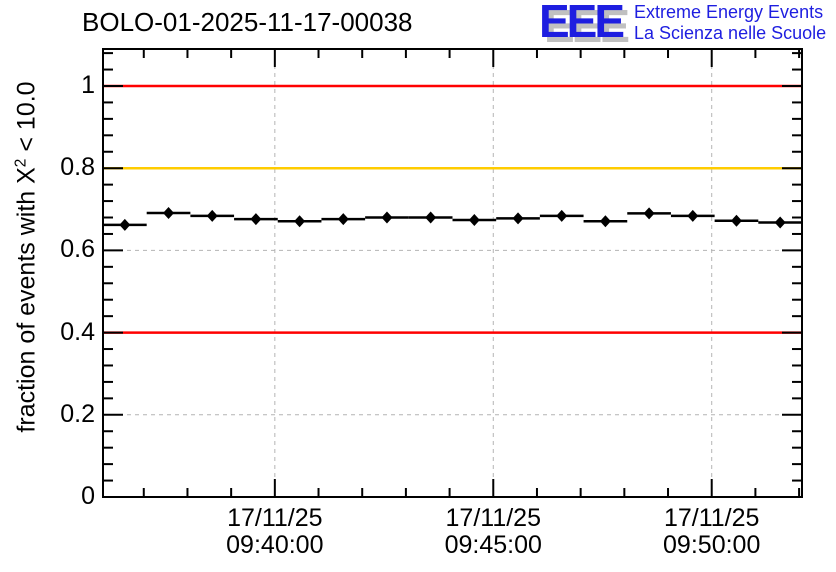  Describe the element at coordinates (26, 300) in the screenshot. I see `y-axis-title-pre: fraction of events with X` at that location.